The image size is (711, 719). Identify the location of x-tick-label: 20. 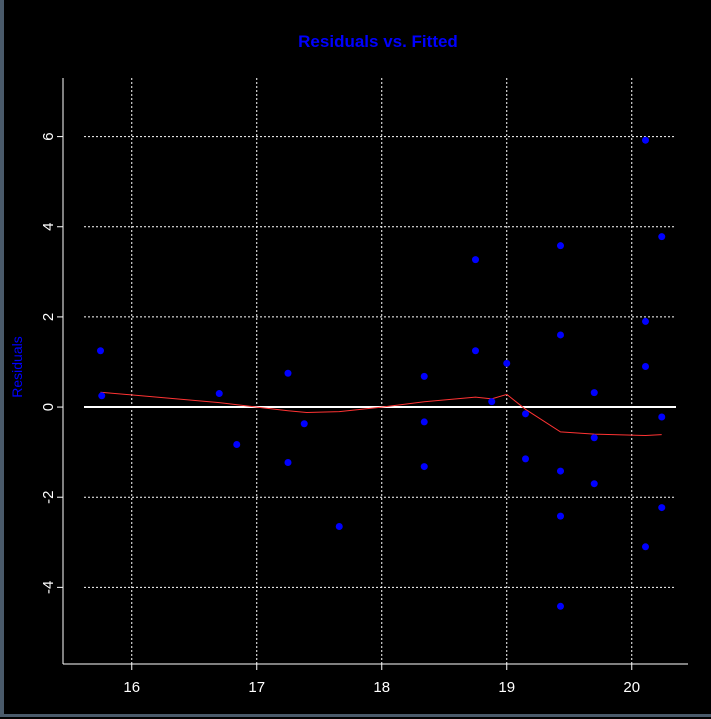
(631, 687).